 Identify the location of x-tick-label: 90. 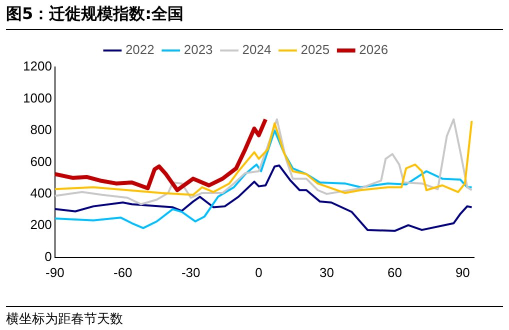
(462, 272).